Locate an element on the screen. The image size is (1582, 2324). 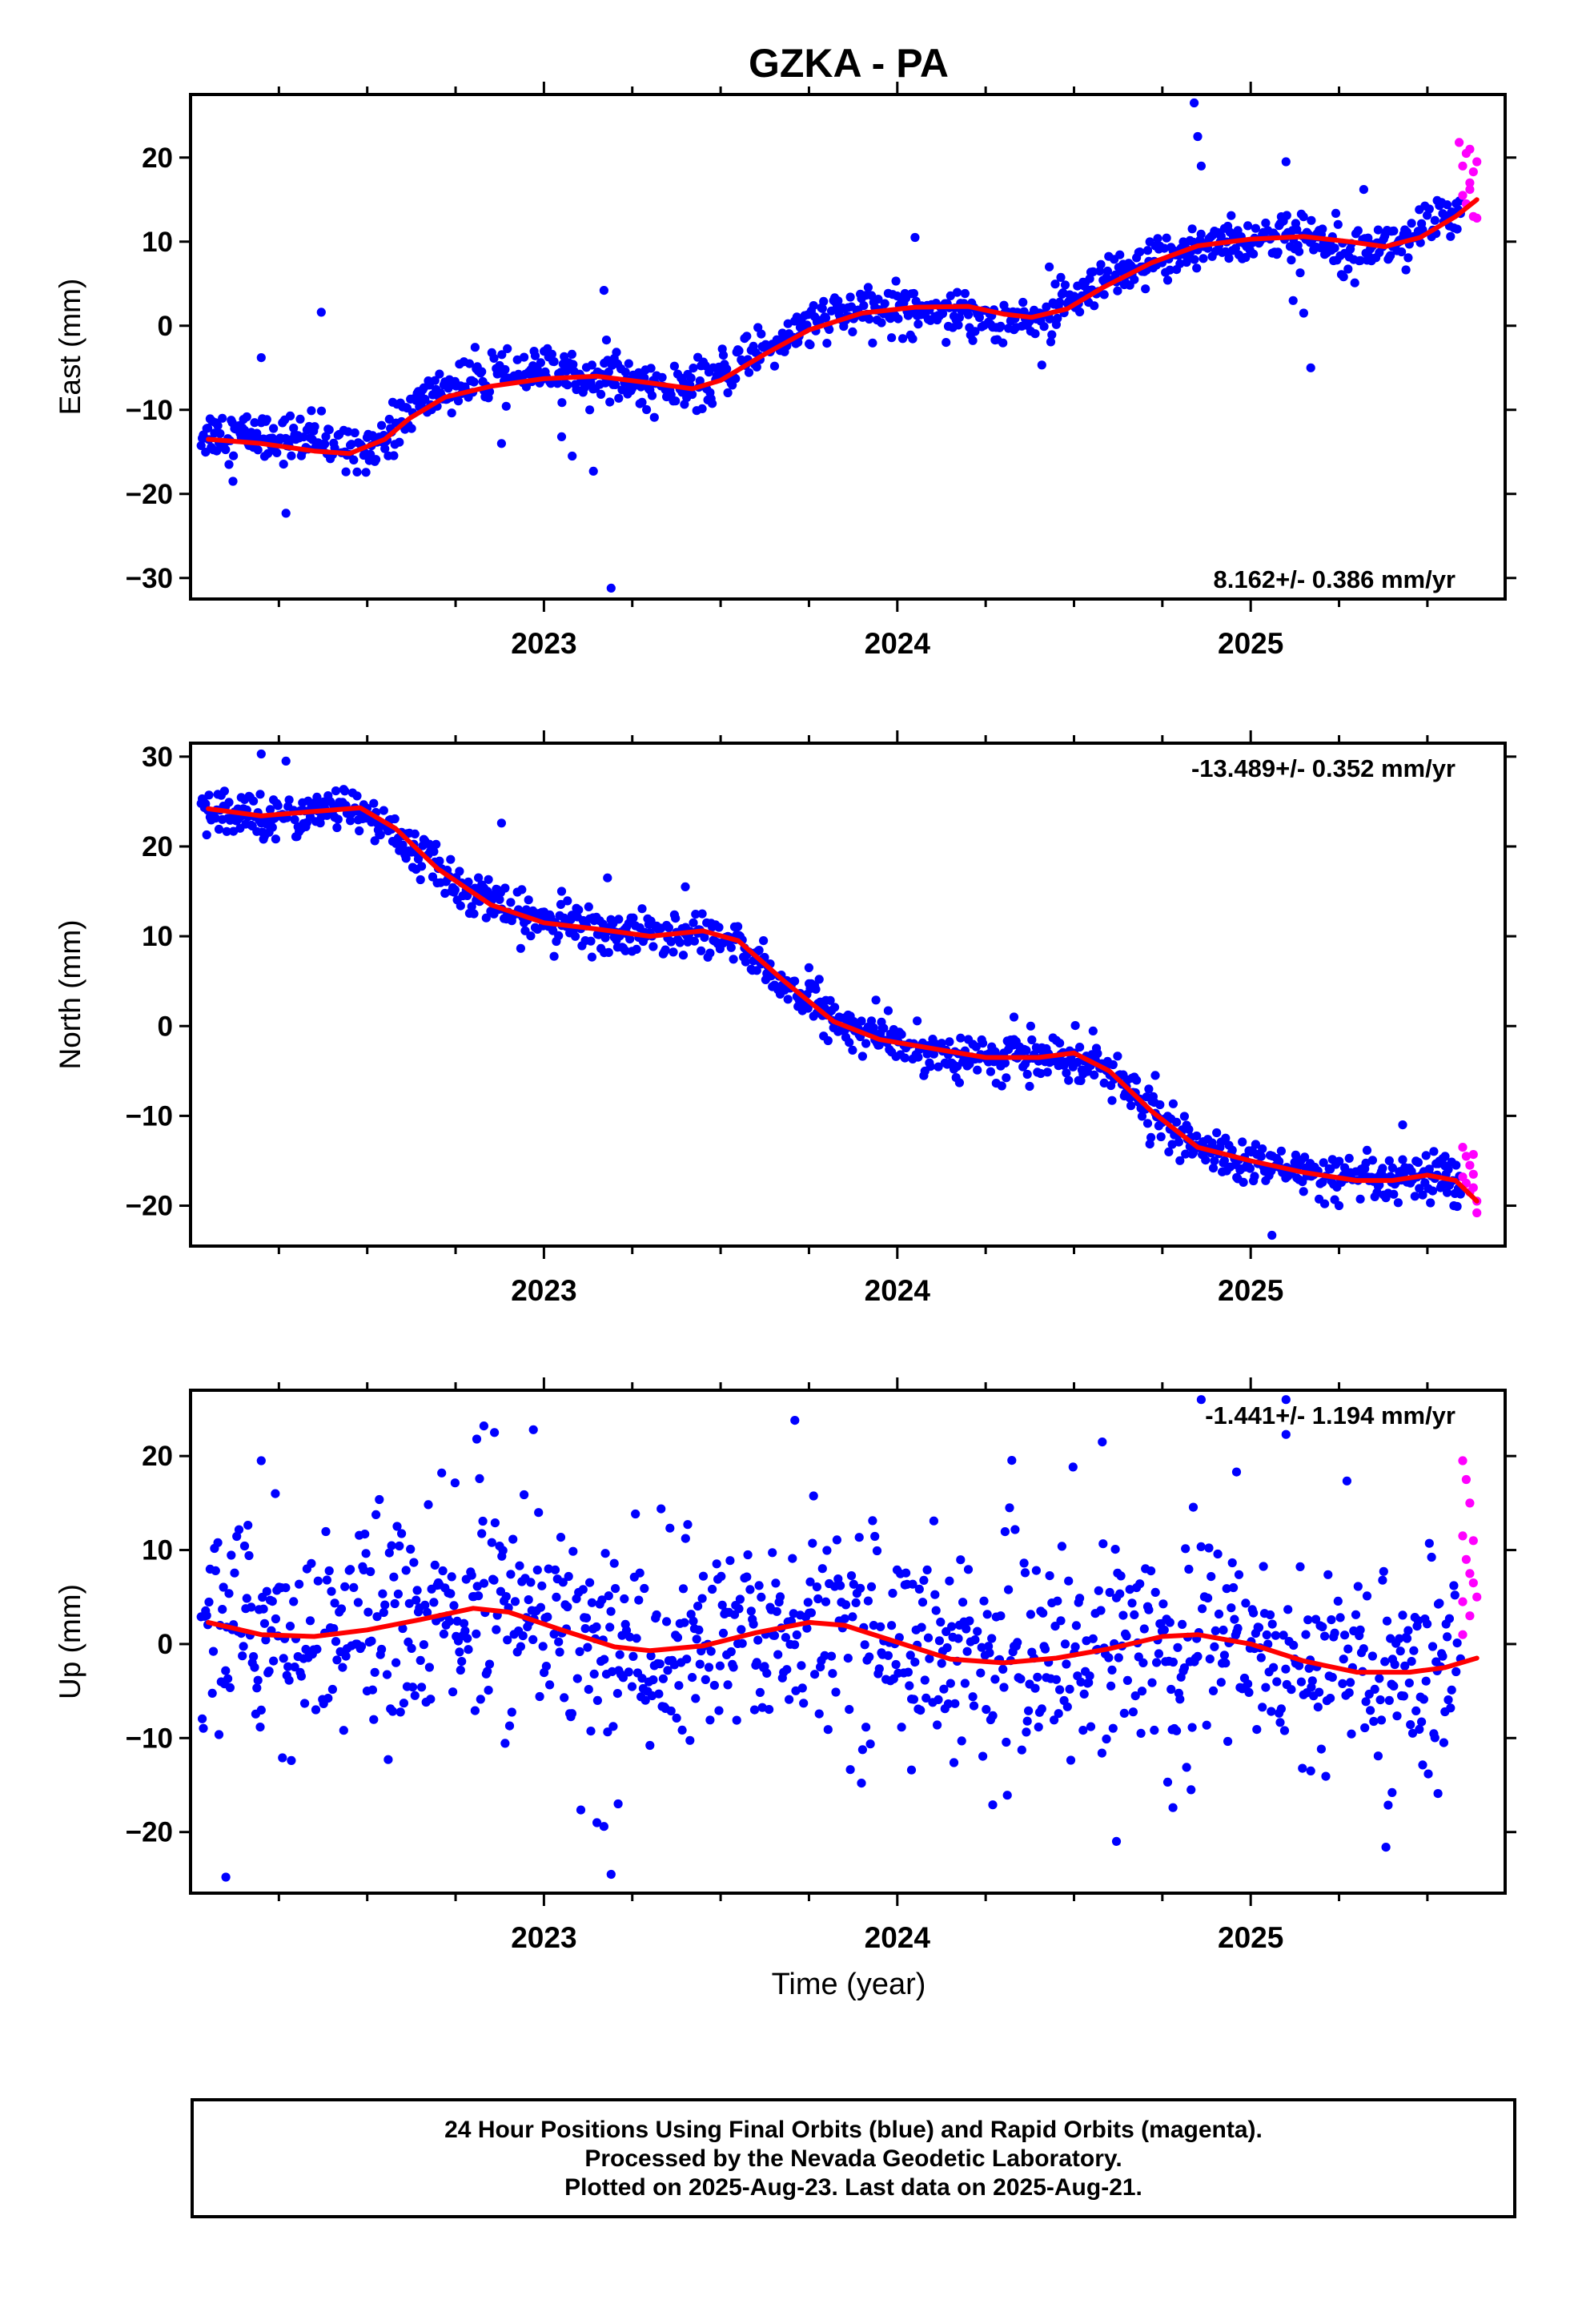
rate-annotation: -13.489+/- 0.352 mm/yr is located at coordinates (1324, 768).